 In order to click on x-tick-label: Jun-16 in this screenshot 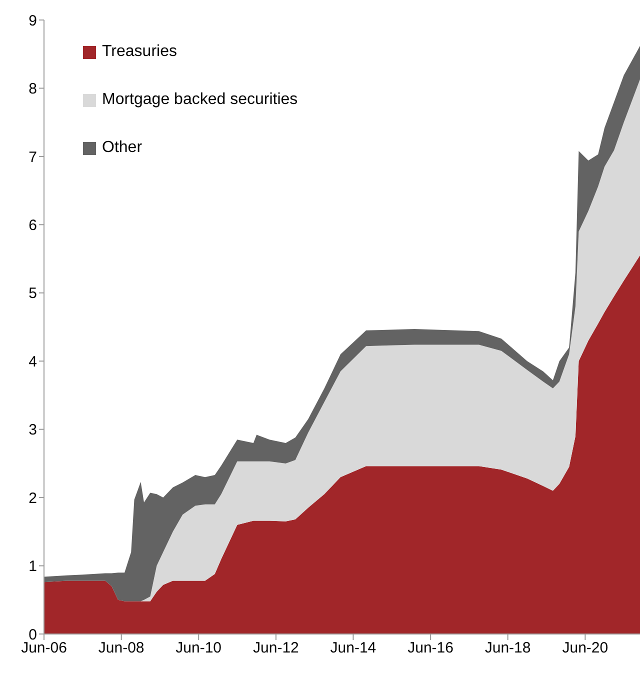, I will do `click(431, 648)`.